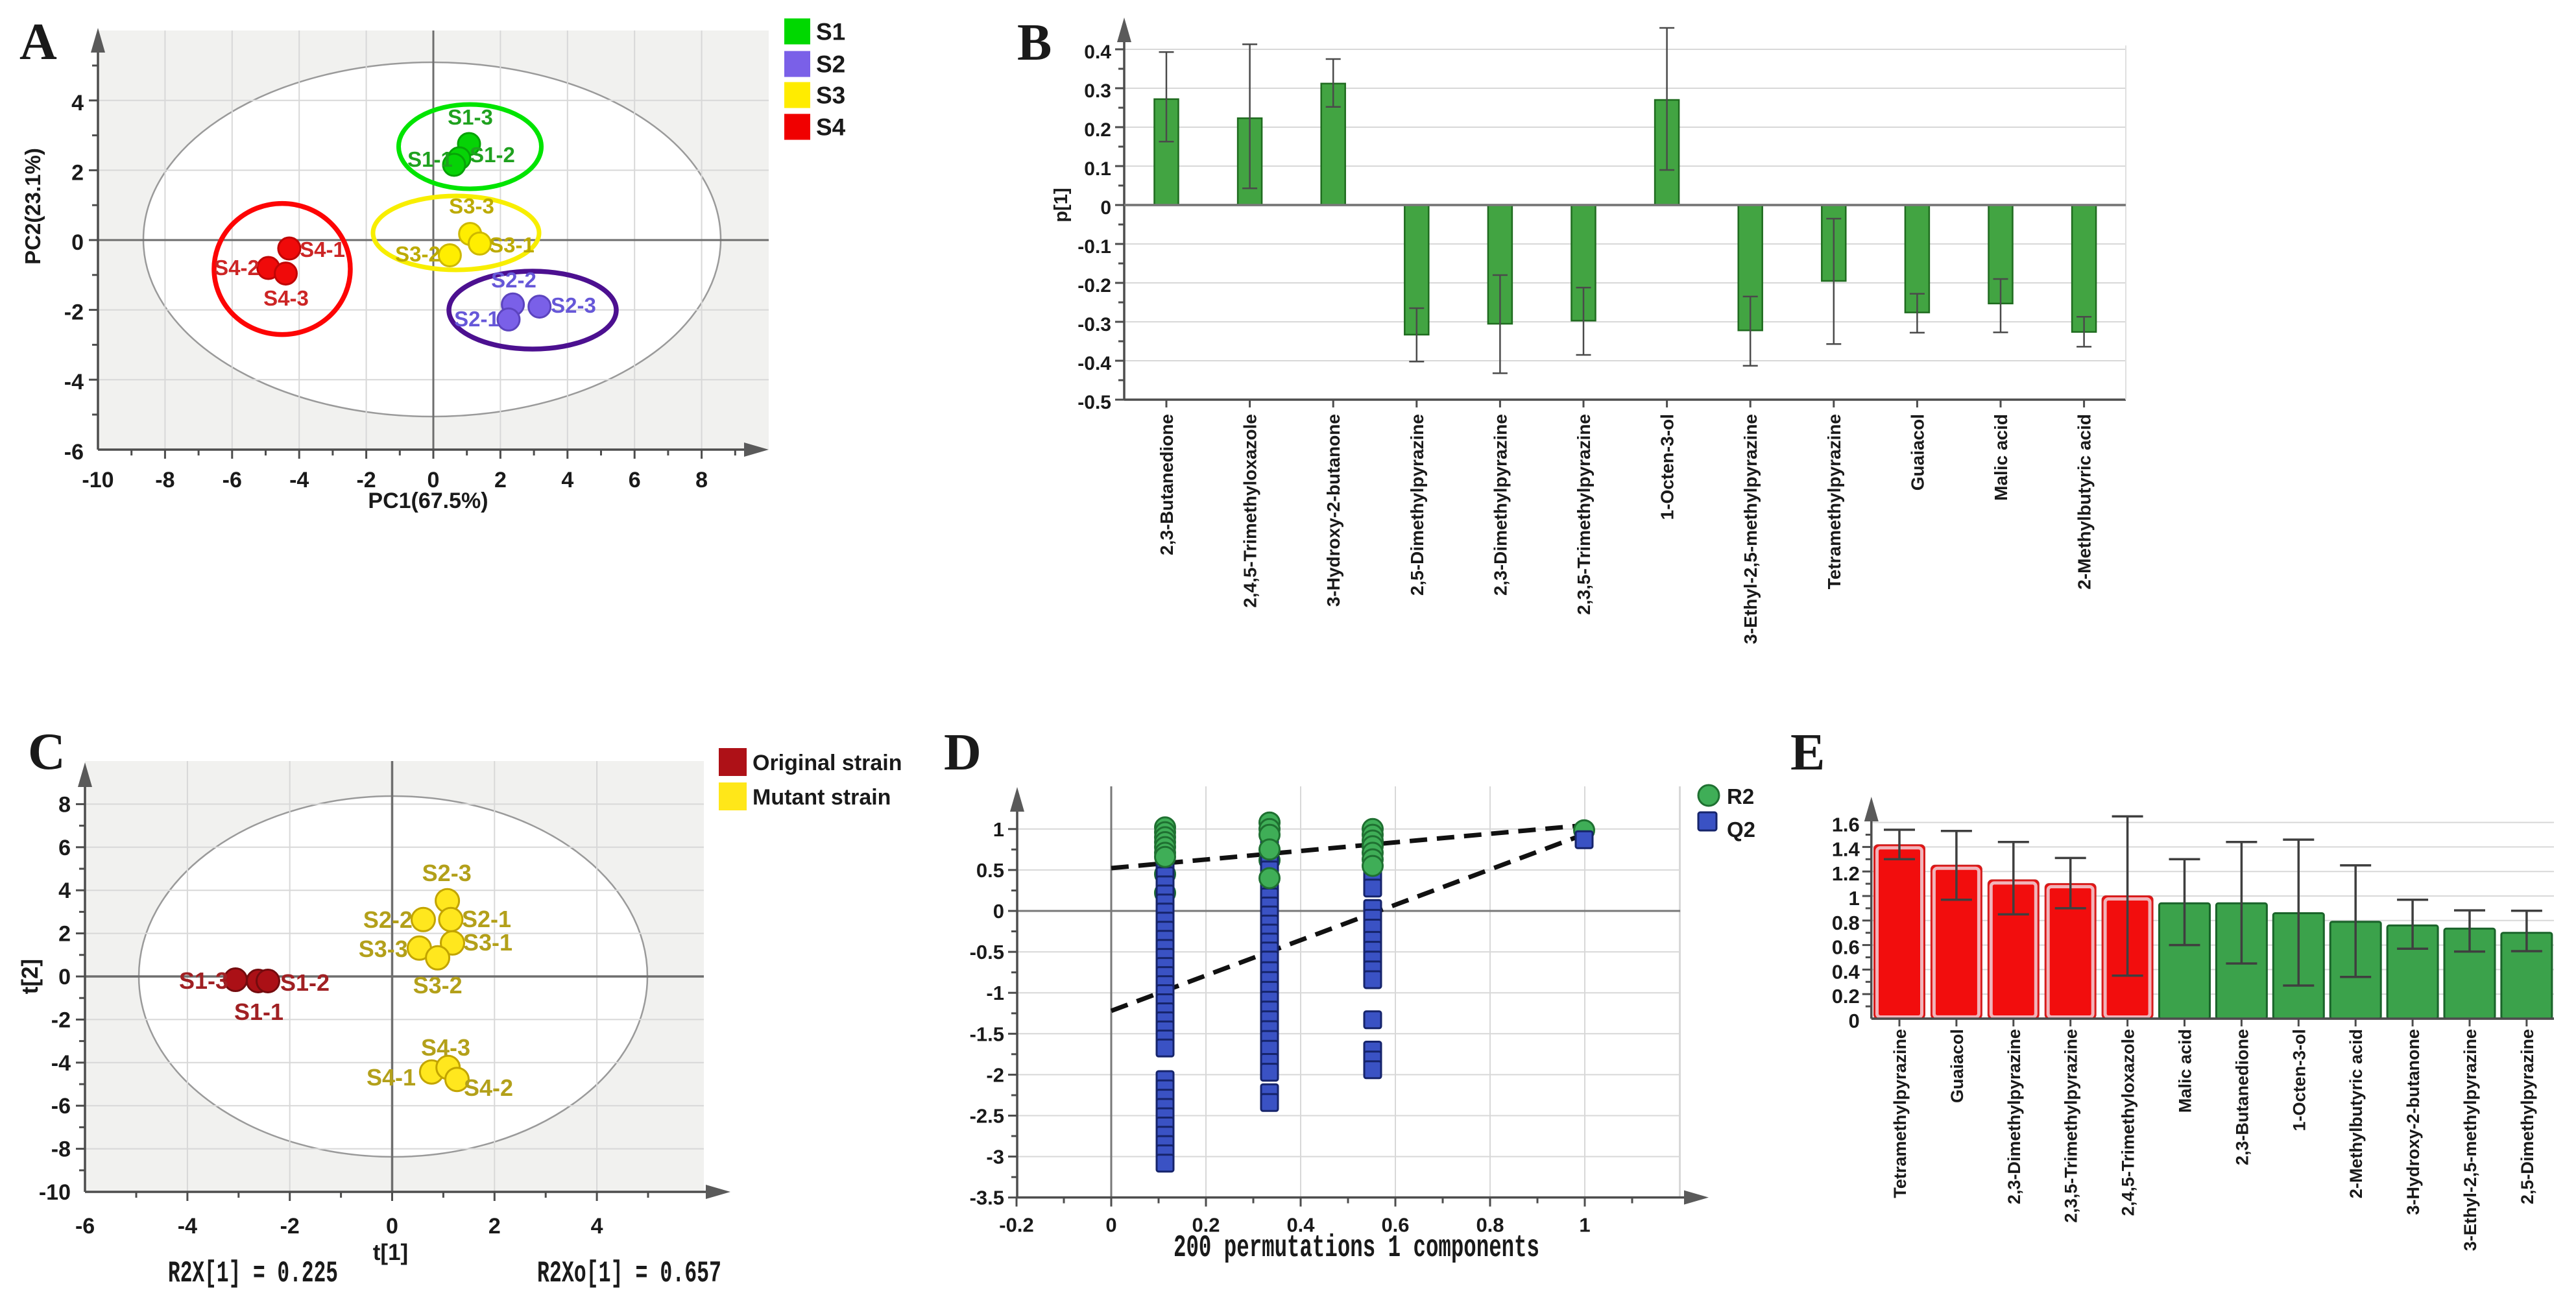 Image resolution: width=2576 pixels, height=1308 pixels. Describe the element at coordinates (2470, 1140) in the screenshot. I see `svg-text: 3-Ethyl-2,5-methylpyrazine` at that location.